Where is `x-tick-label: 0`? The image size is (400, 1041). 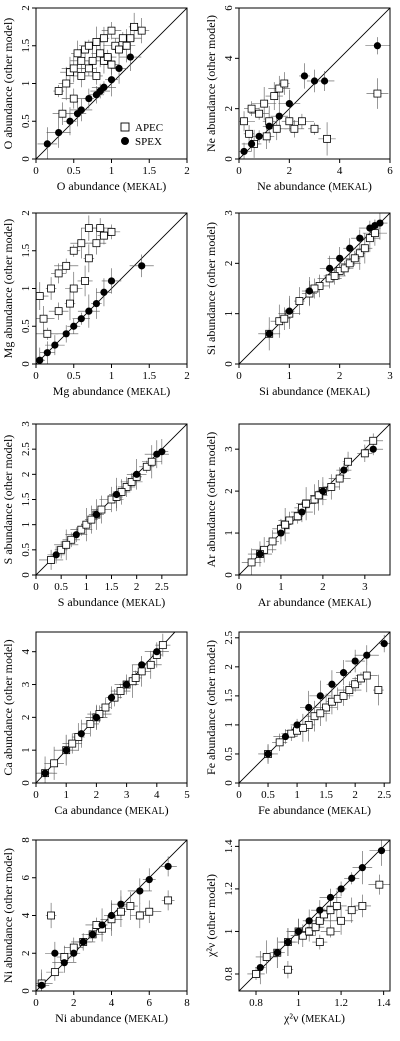 x-tick-label: 0 is located at coordinates (36, 795).